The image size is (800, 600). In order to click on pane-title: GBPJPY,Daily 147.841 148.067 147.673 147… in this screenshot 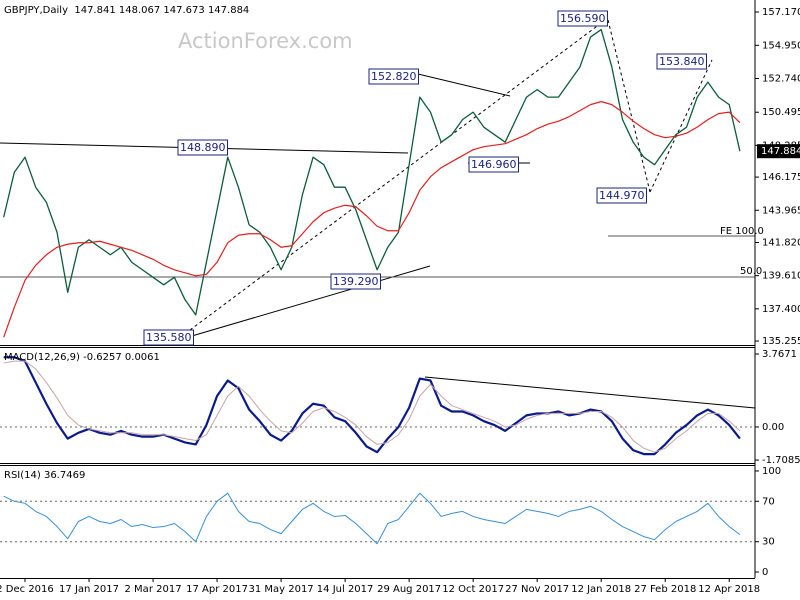, I will do `click(126, 10)`.